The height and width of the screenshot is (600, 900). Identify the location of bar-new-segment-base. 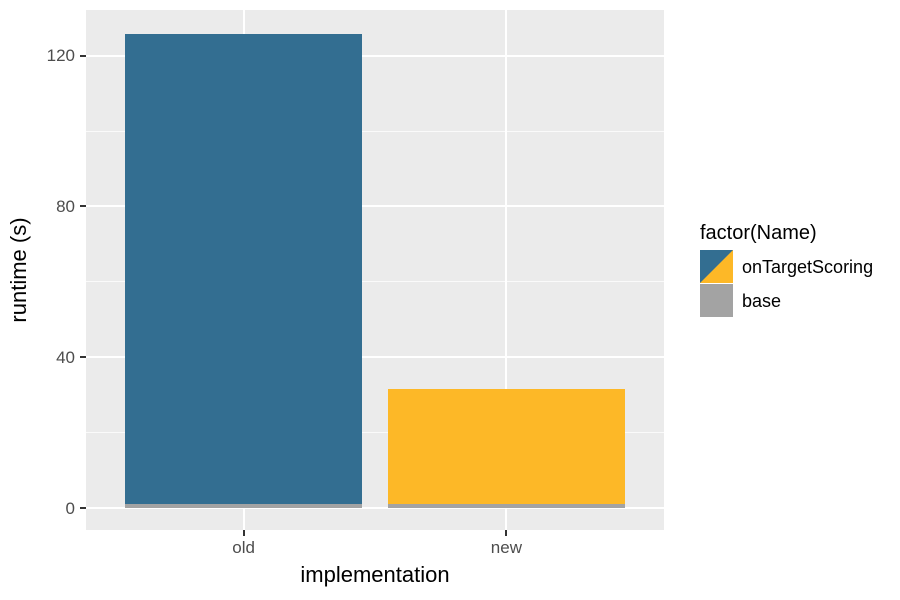
(506, 506).